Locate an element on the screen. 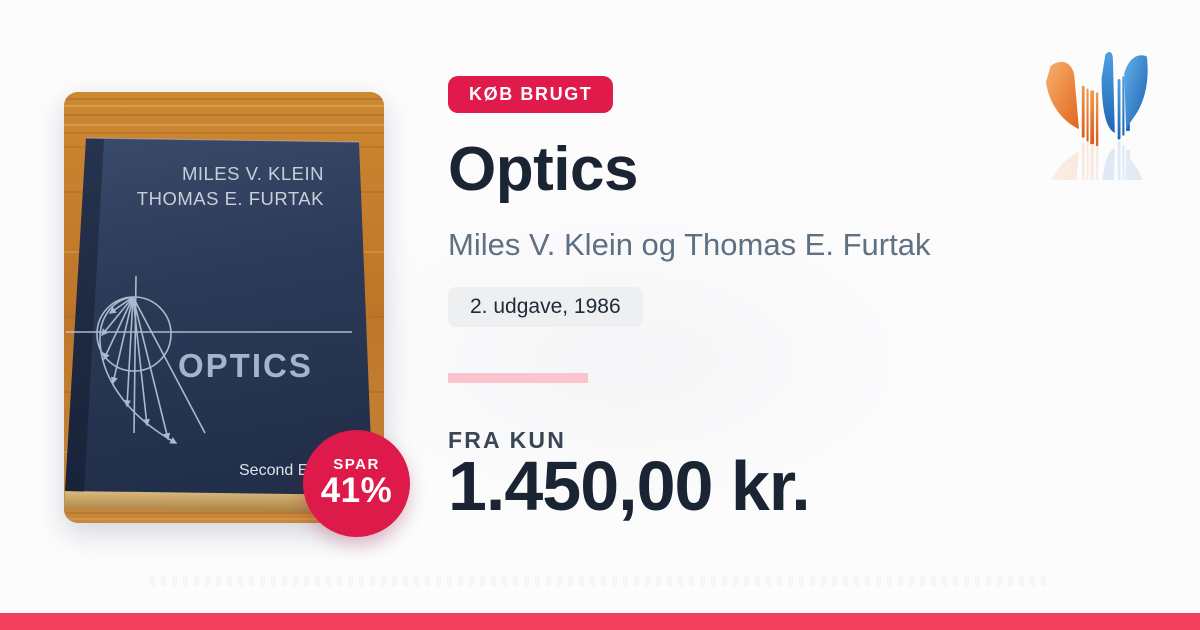  product-authors: Miles V. Klein og Thomas E. Furtak is located at coordinates (689, 244).